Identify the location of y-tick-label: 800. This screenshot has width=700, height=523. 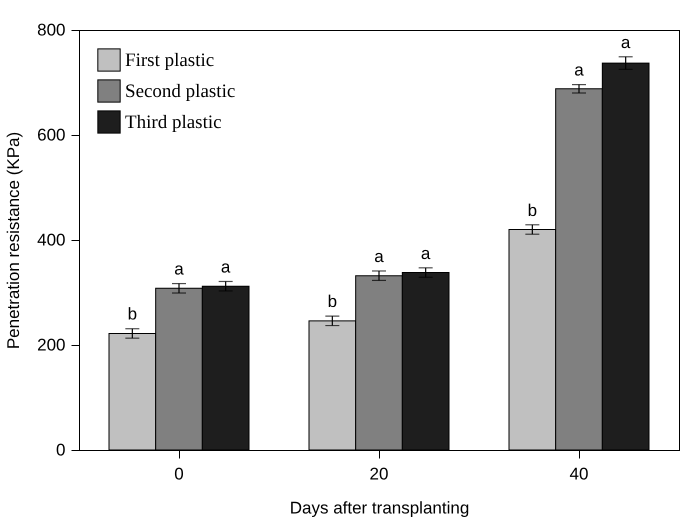
(51, 30).